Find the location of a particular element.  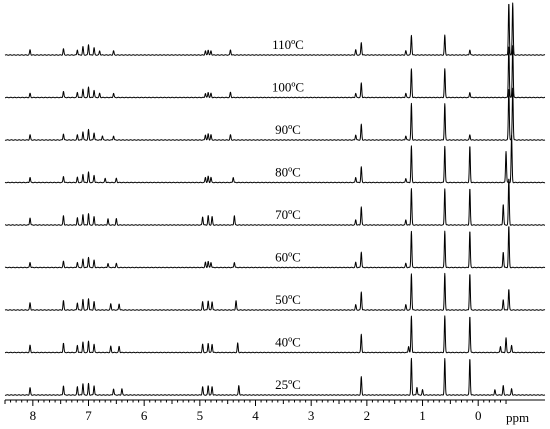

spectrum-line-50c is located at coordinates (275, 291).